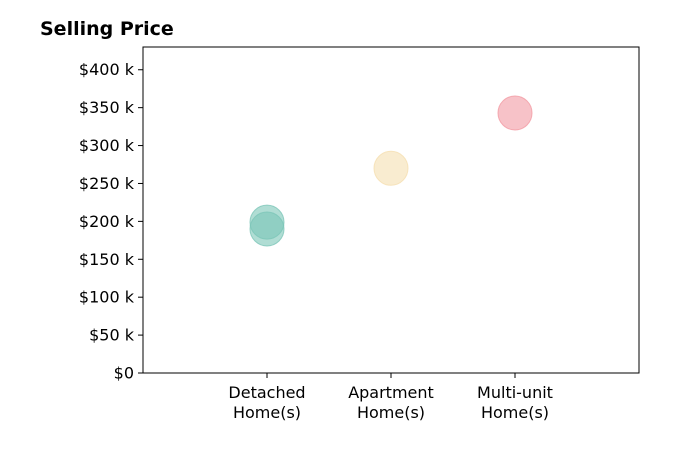  I want to click on y-tick-label: $300 k, so click(107, 145).